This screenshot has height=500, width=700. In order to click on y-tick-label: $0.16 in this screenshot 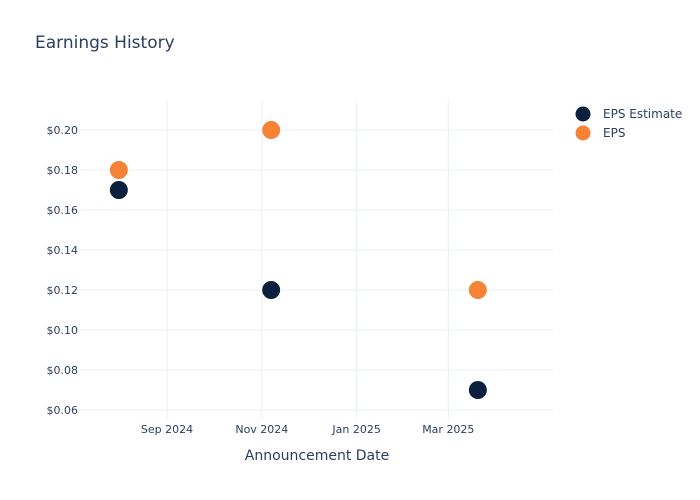, I will do `click(63, 210)`.